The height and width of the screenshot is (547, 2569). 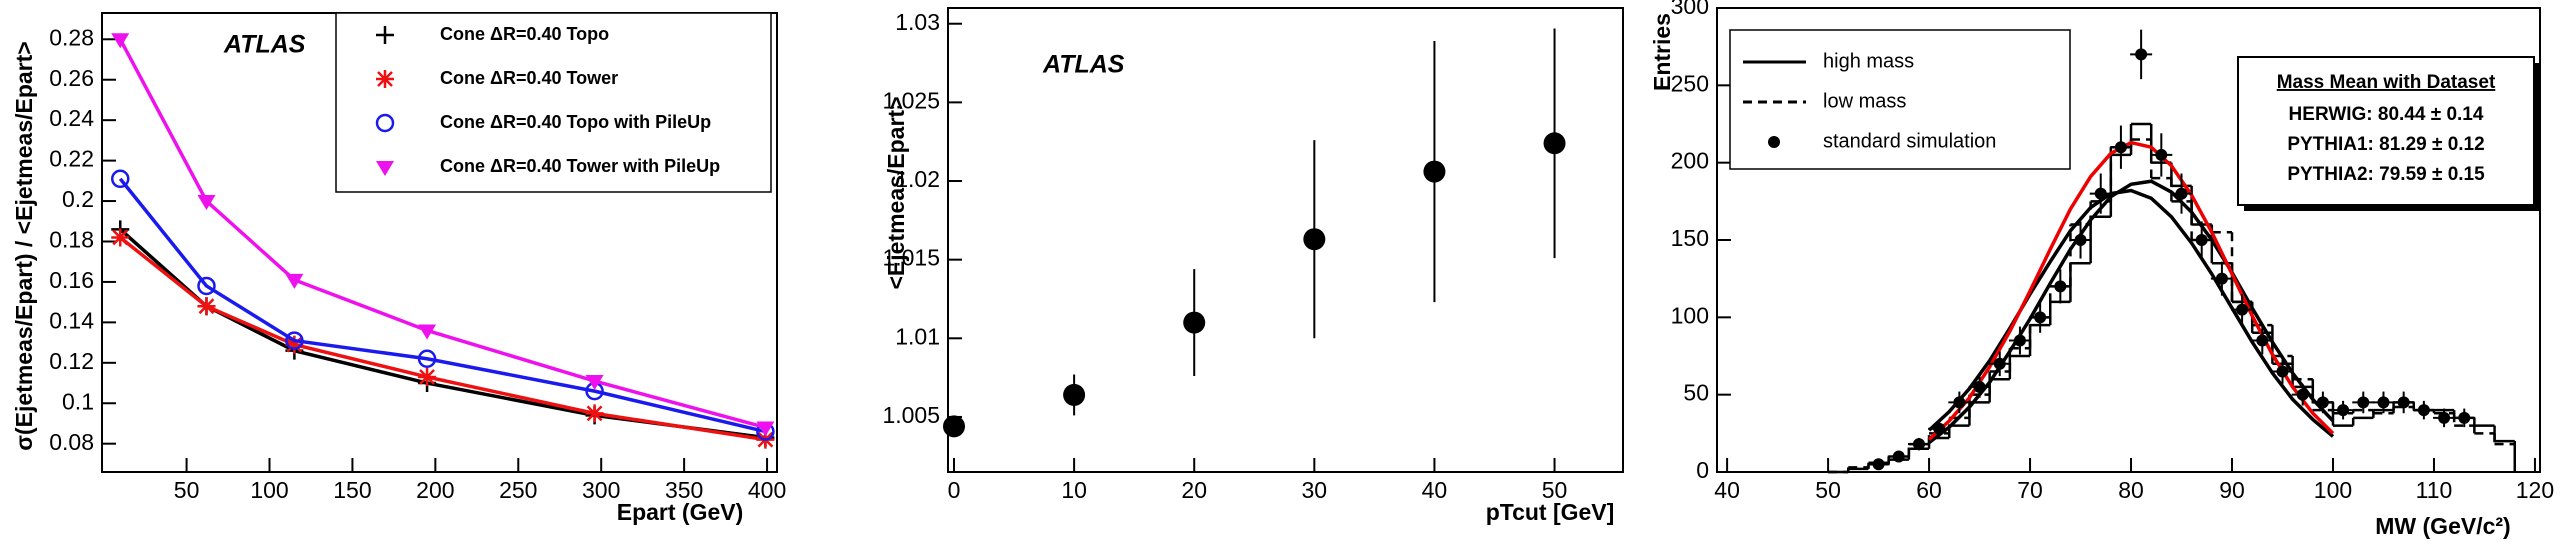 What do you see at coordinates (24, 245) in the screenshot?
I see `y-axis-label: σ(Ejetmeas/Epart) / <Ejetmeas/Epart>` at bounding box center [24, 245].